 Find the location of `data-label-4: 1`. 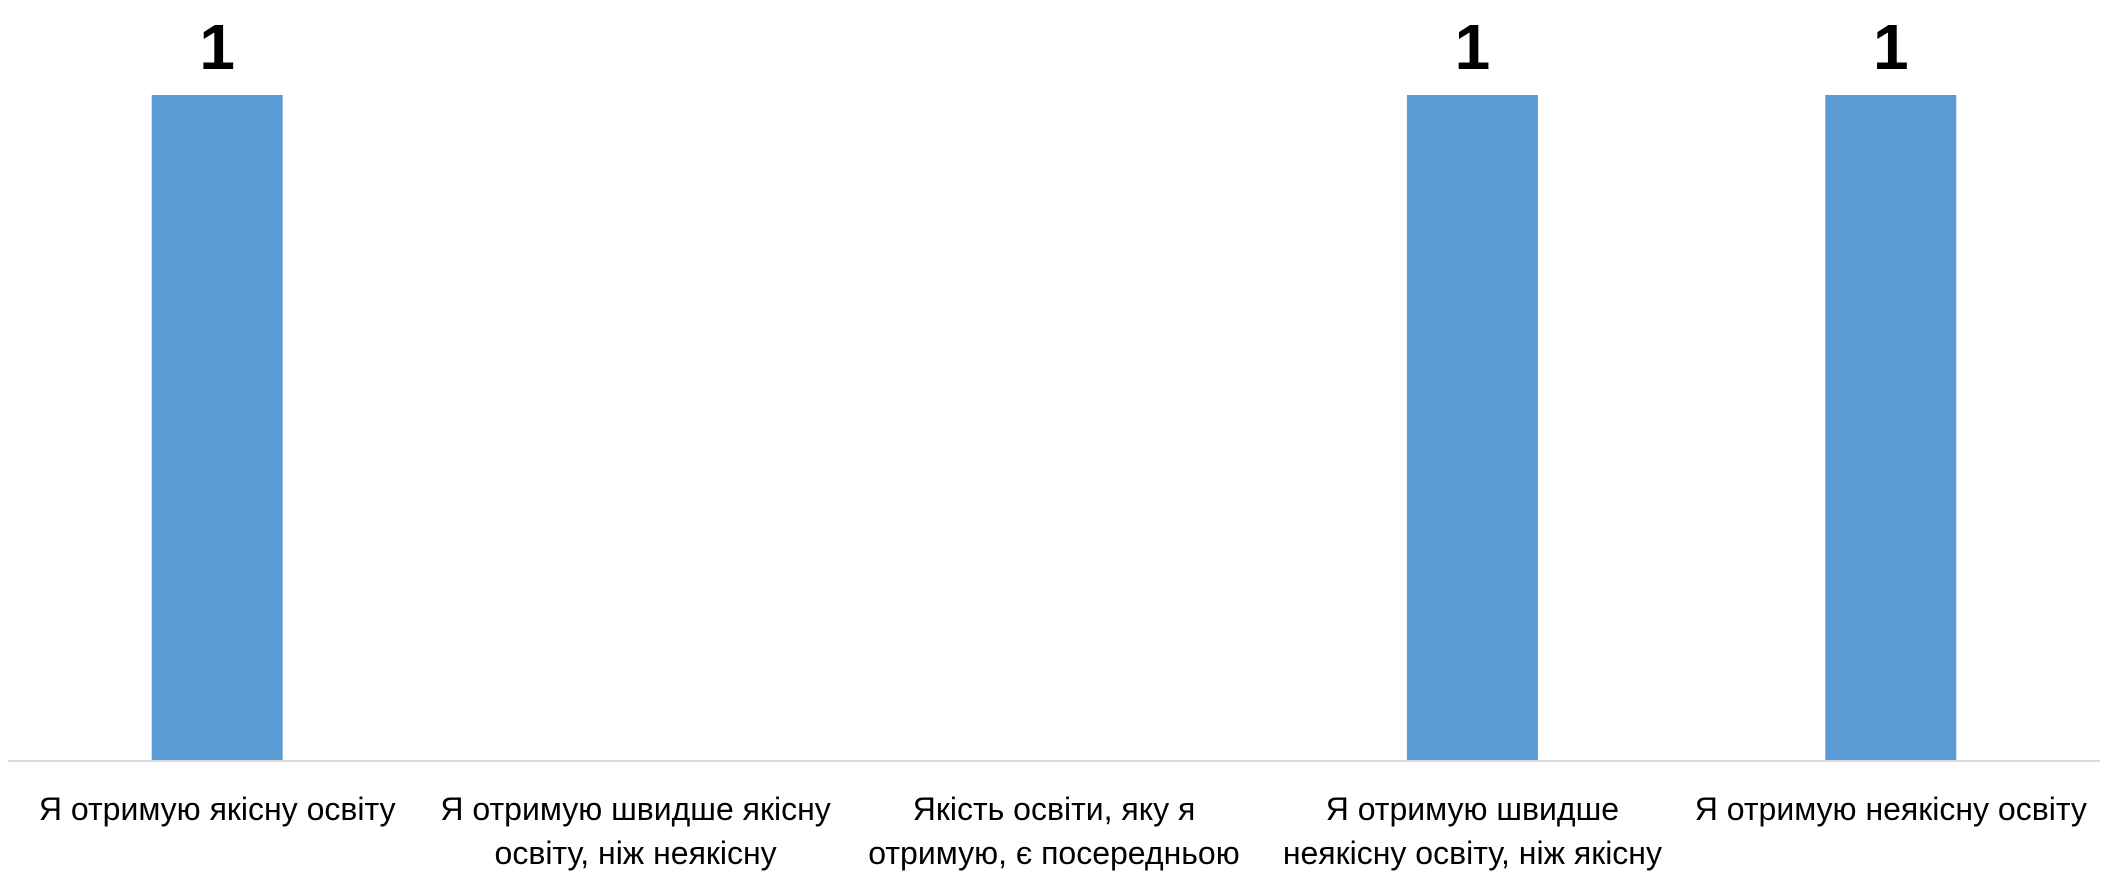

data-label-4: 1 is located at coordinates (1473, 47).